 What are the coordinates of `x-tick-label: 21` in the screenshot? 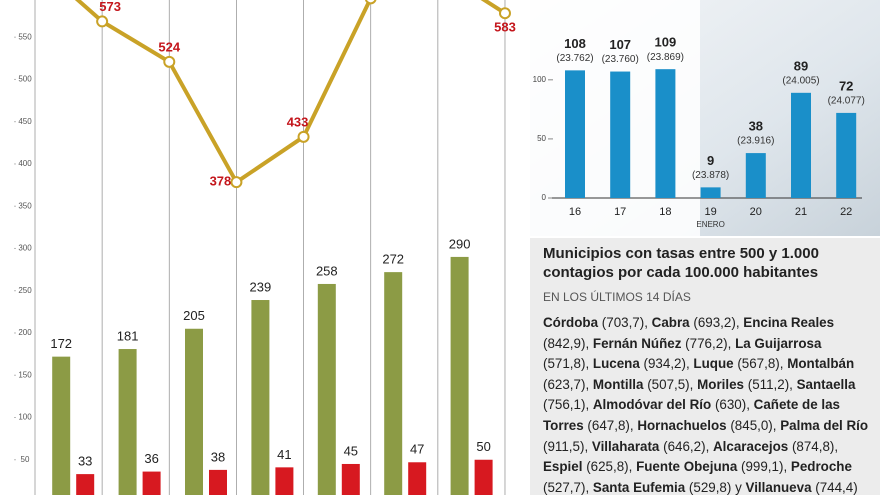 It's located at (801, 212).